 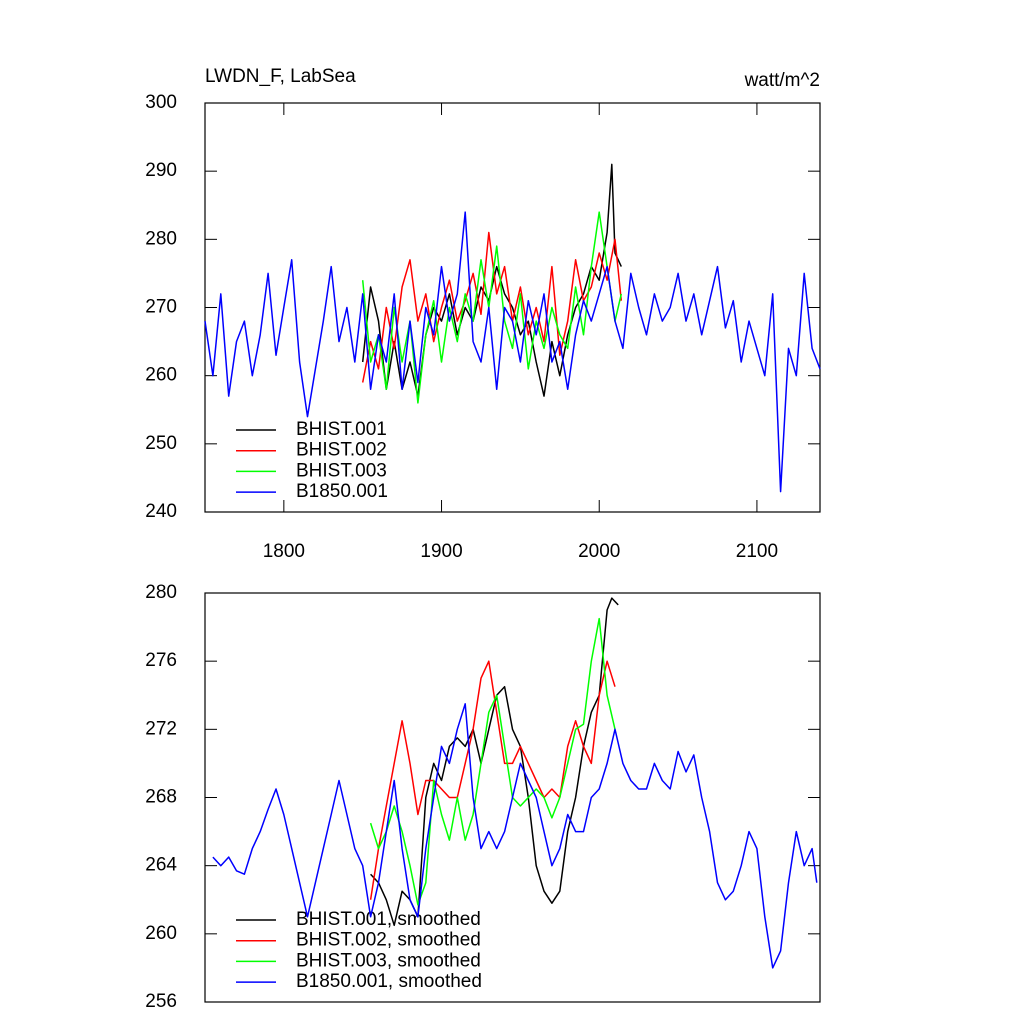 What do you see at coordinates (388, 960) in the screenshot?
I see `legend-label: BHIST.003, smoothed` at bounding box center [388, 960].